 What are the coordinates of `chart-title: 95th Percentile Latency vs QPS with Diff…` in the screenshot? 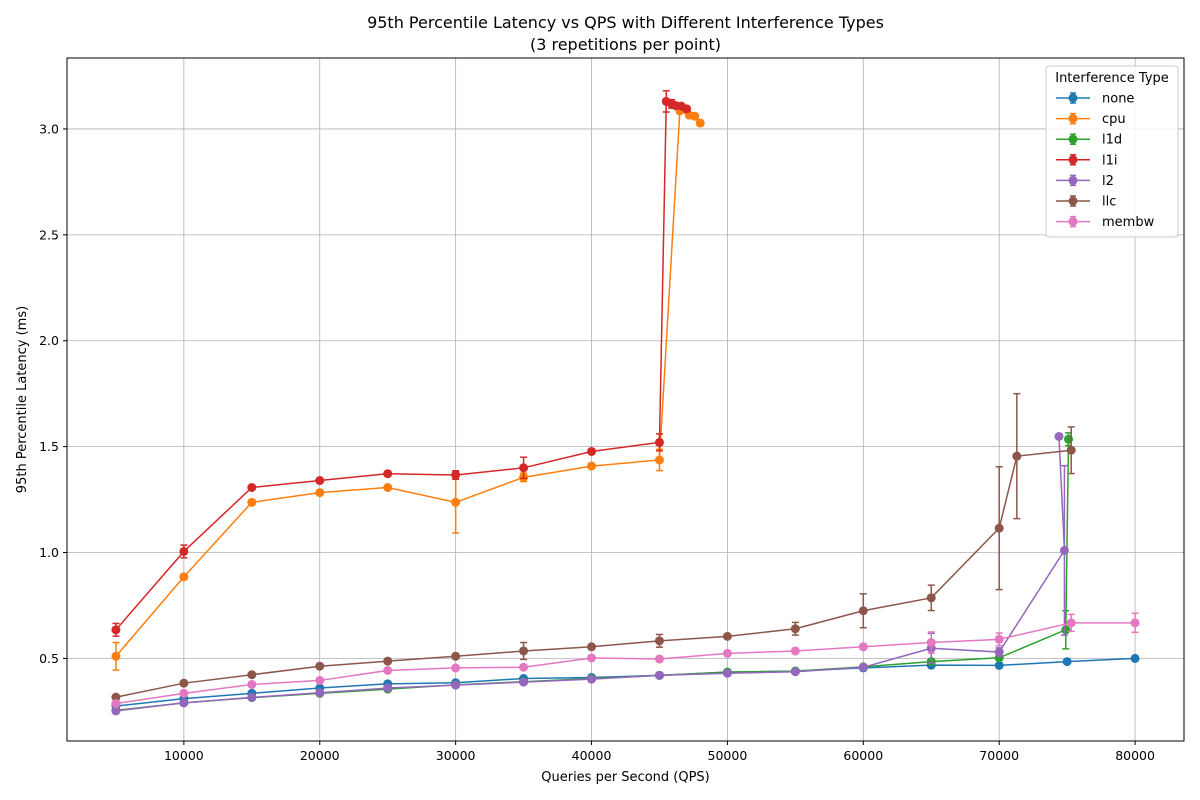 It's located at (625, 22).